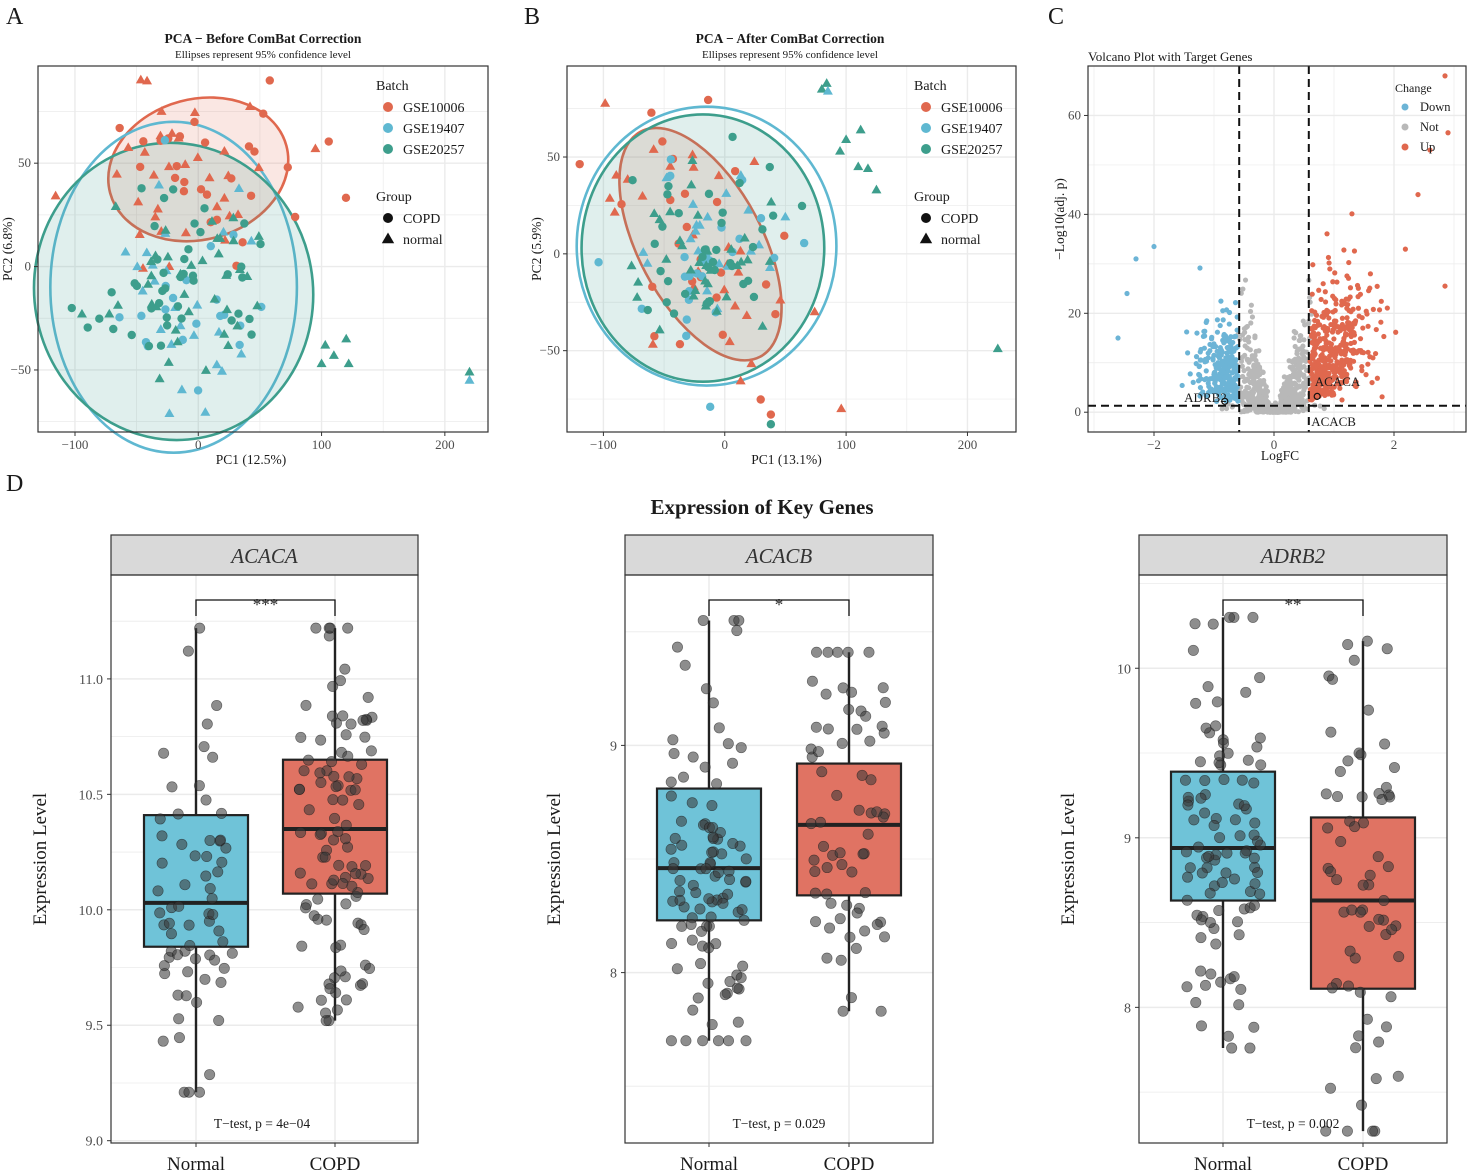 The width and height of the screenshot is (1470, 1172). What do you see at coordinates (1429, 127) in the screenshot?
I see `legend-label-not: Not` at bounding box center [1429, 127].